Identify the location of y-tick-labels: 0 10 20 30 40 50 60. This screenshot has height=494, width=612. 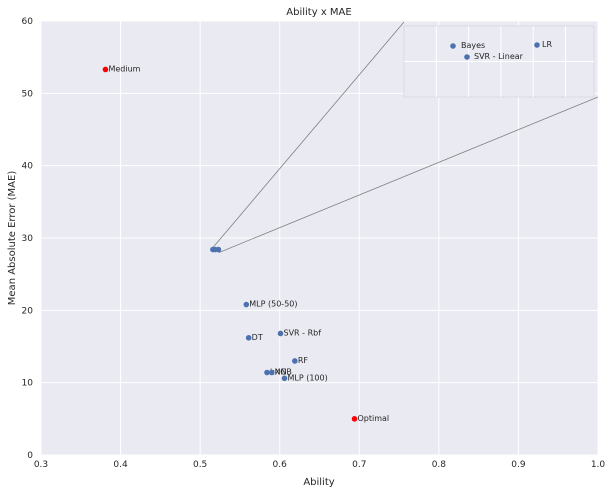
(28, 239).